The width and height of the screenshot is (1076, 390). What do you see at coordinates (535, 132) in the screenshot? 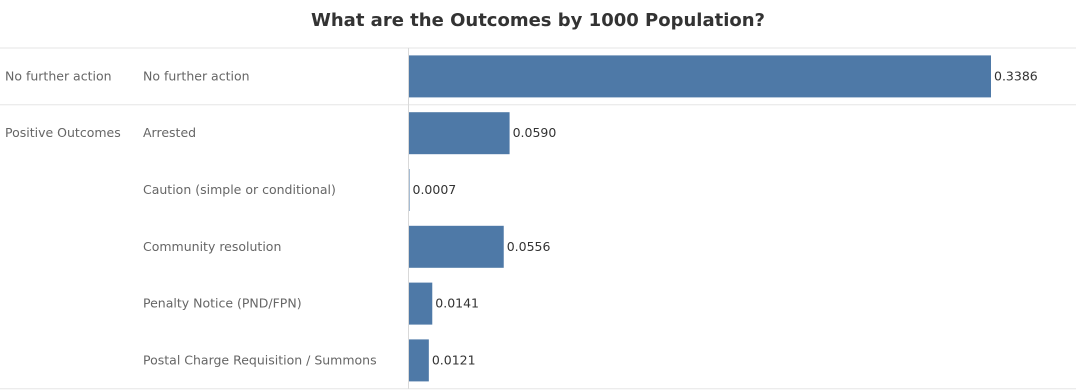
I see `data-label: 0.0590` at bounding box center [535, 132].